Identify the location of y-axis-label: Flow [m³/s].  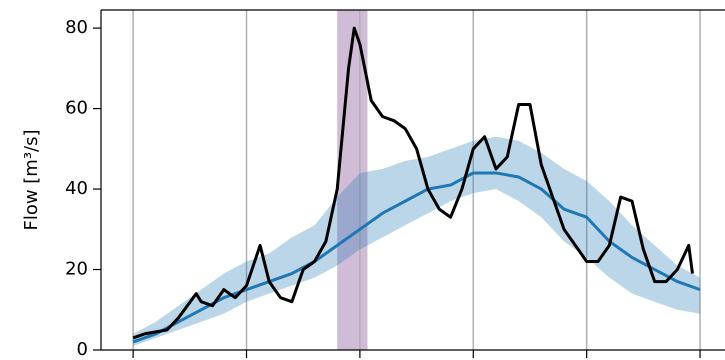
(31, 179).